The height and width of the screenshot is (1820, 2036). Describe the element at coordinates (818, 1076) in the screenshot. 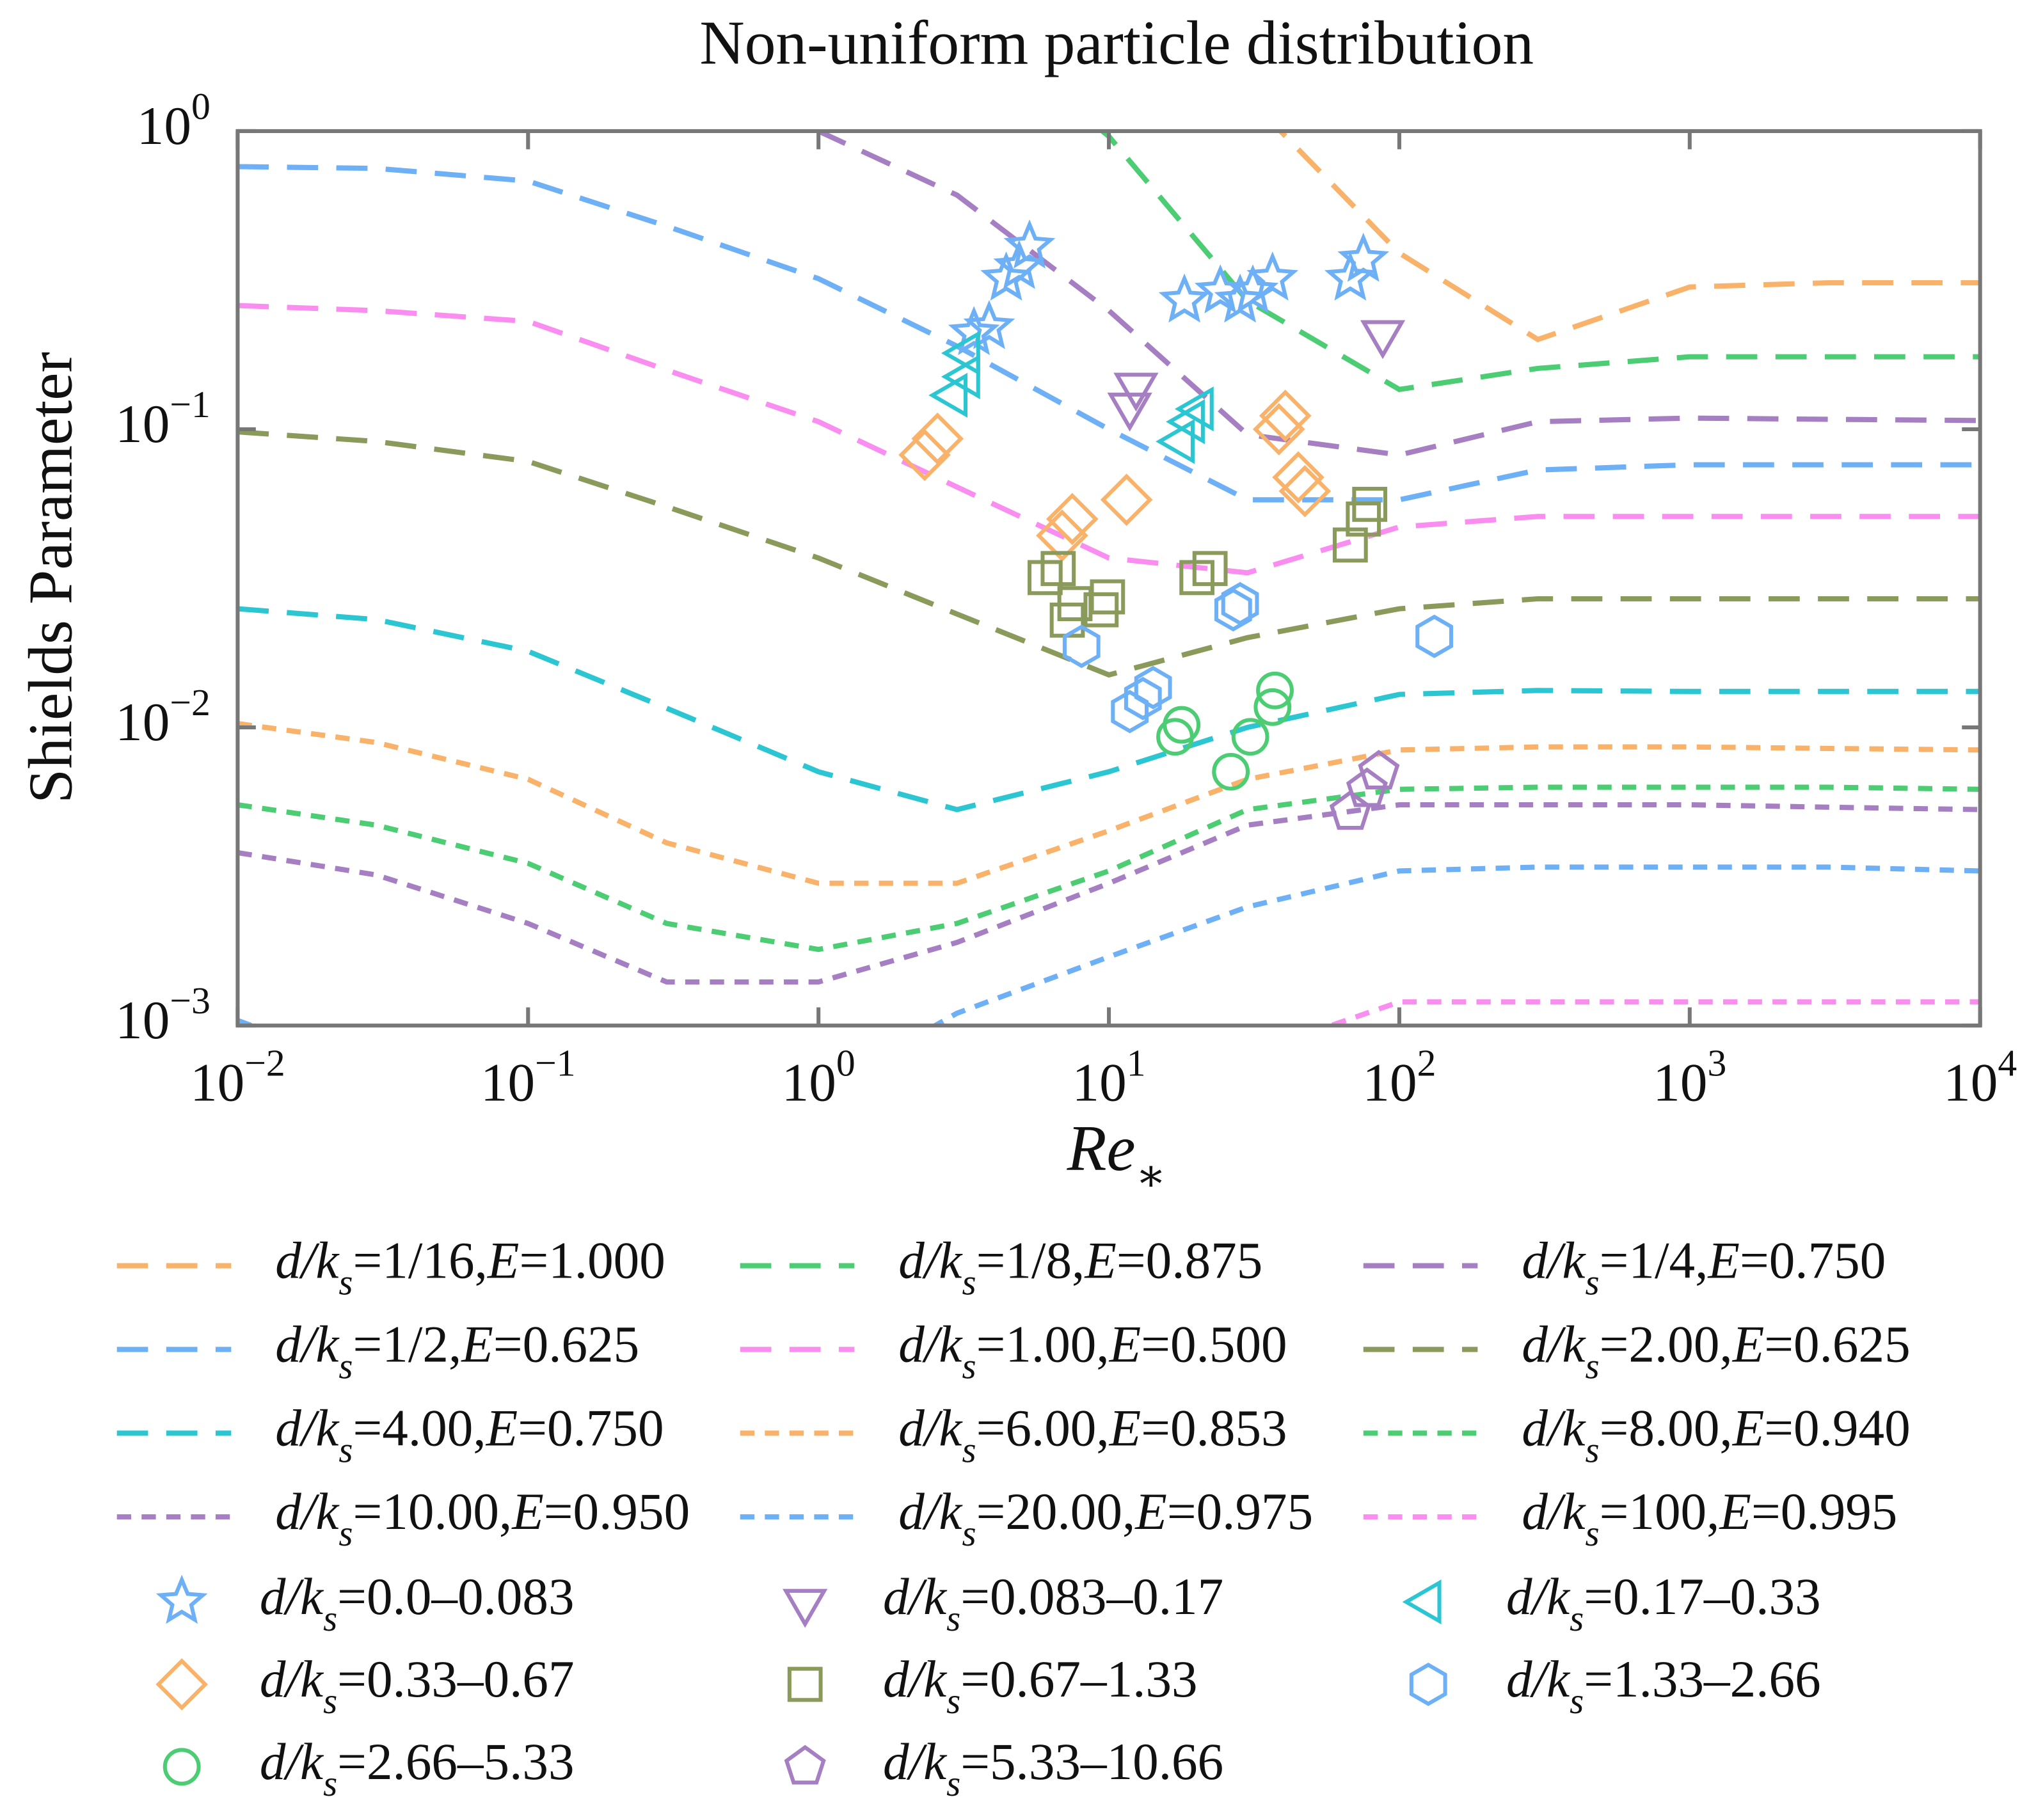

I see `x-tick-label: 10⁰` at that location.